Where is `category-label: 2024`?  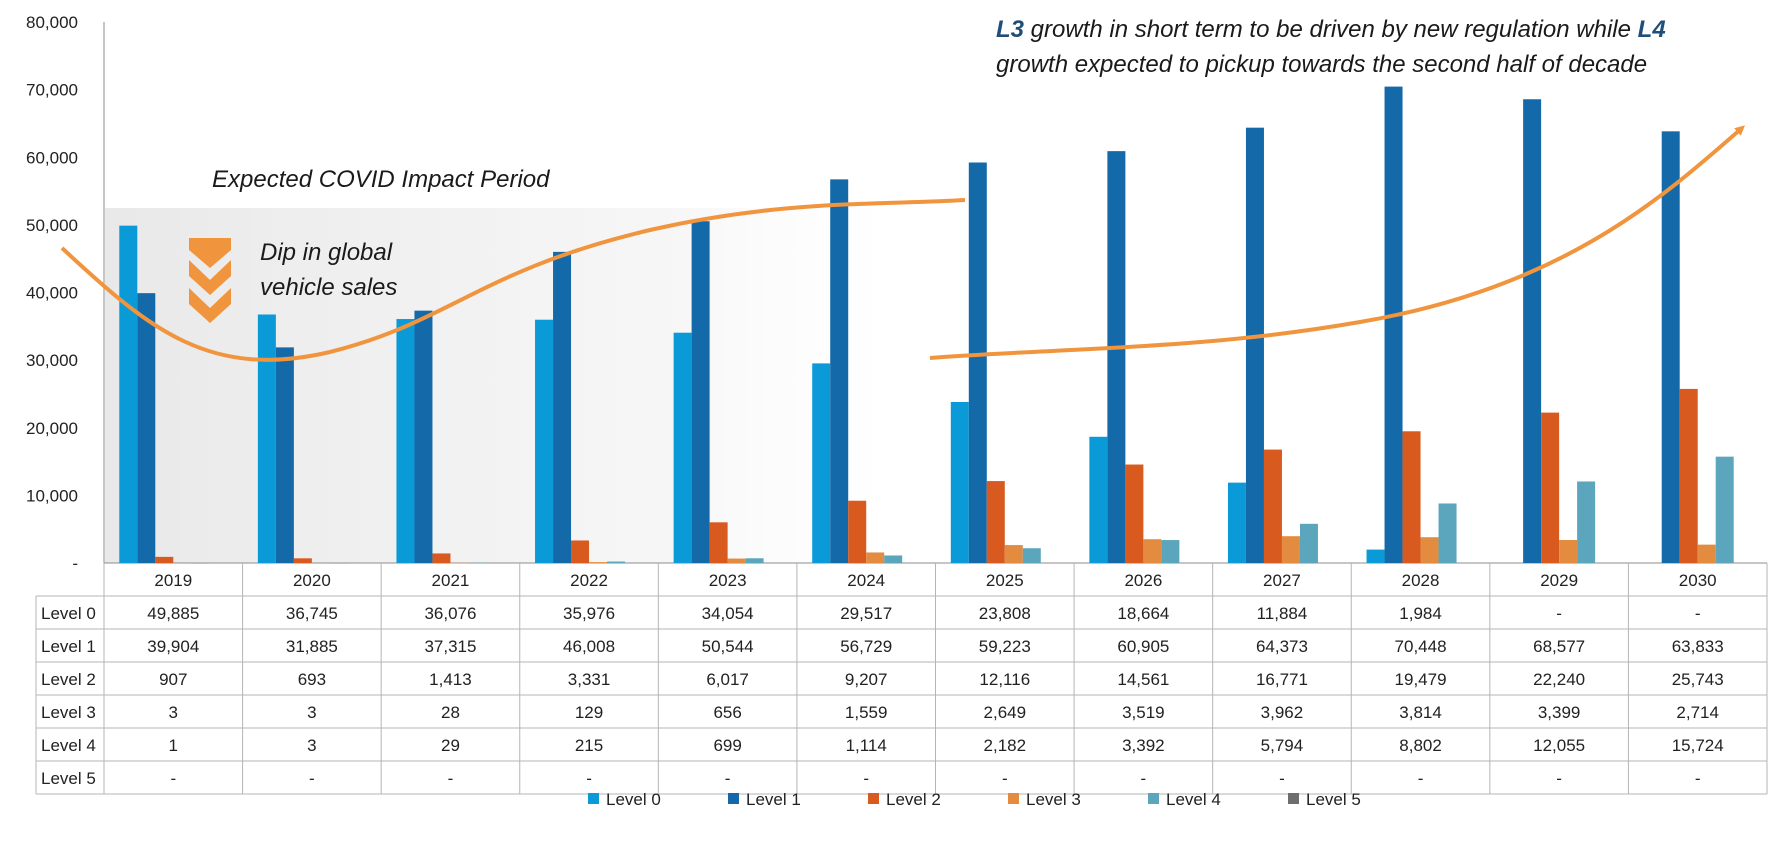 category-label: 2024 is located at coordinates (866, 580).